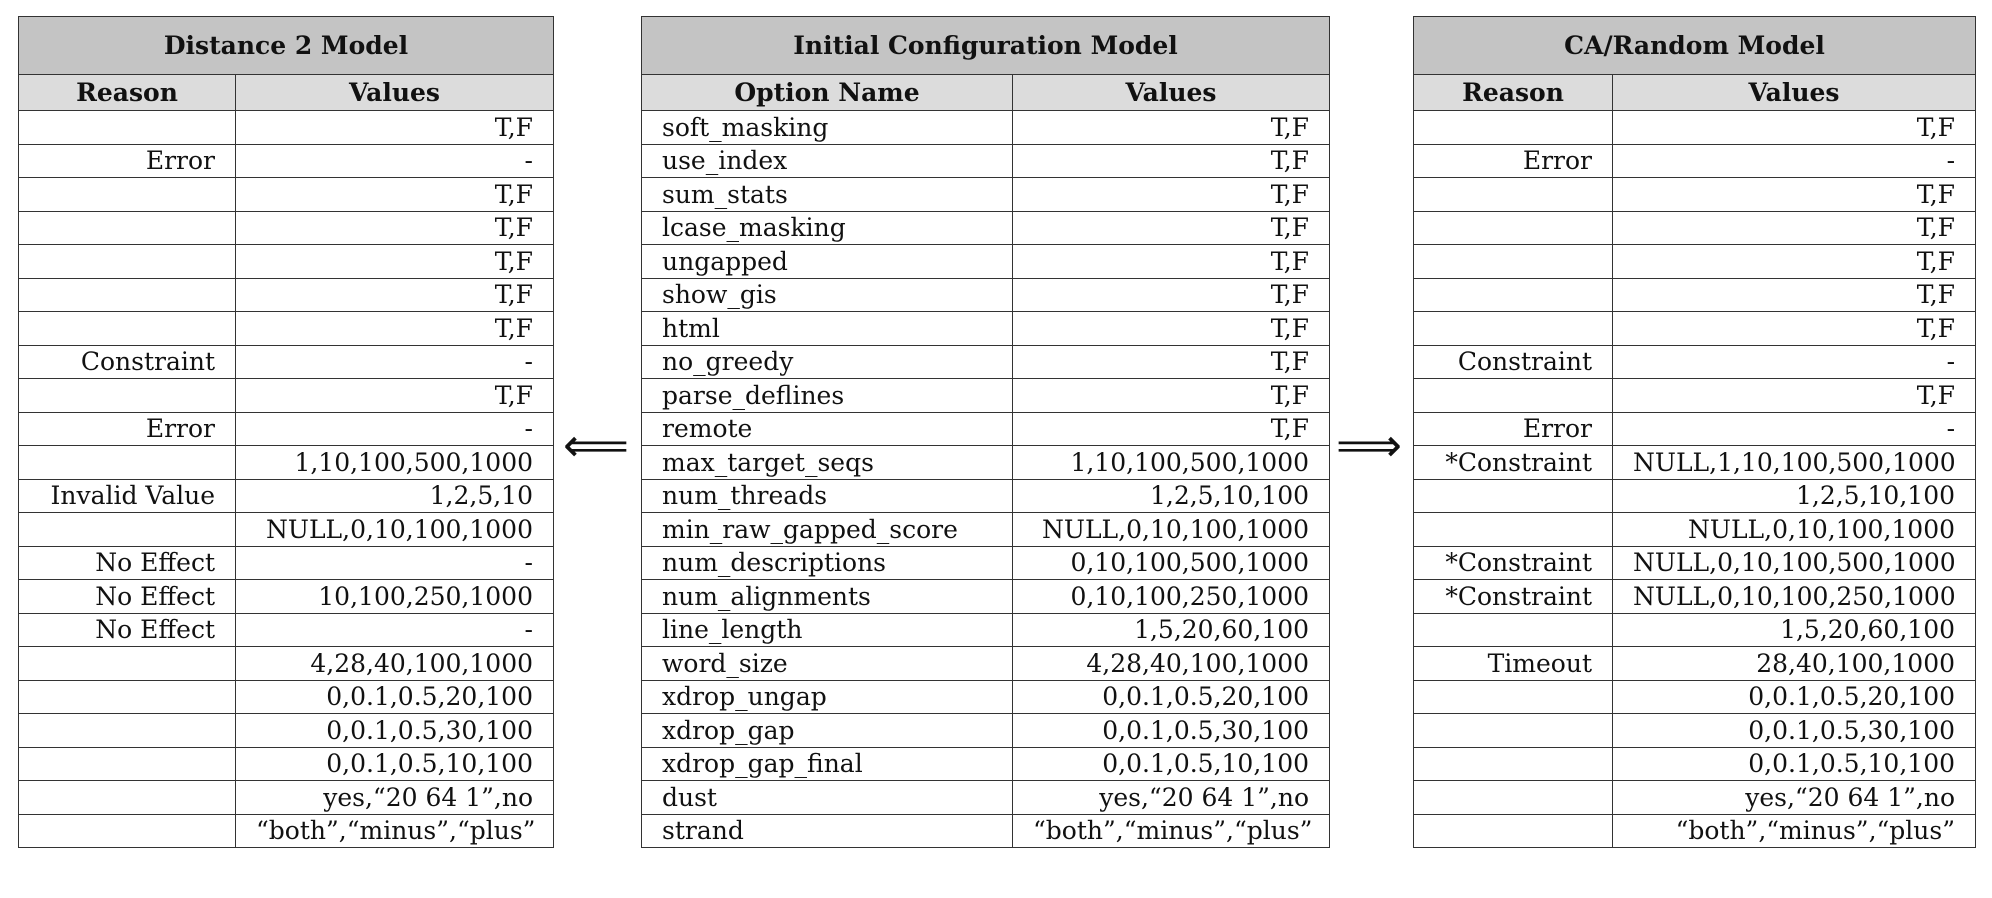  I want to click on option-name-cell: soft_masking, so click(827, 127).